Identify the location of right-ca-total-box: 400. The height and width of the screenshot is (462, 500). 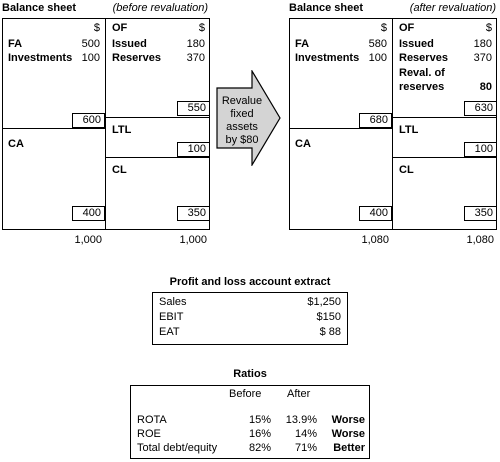
(375, 213).